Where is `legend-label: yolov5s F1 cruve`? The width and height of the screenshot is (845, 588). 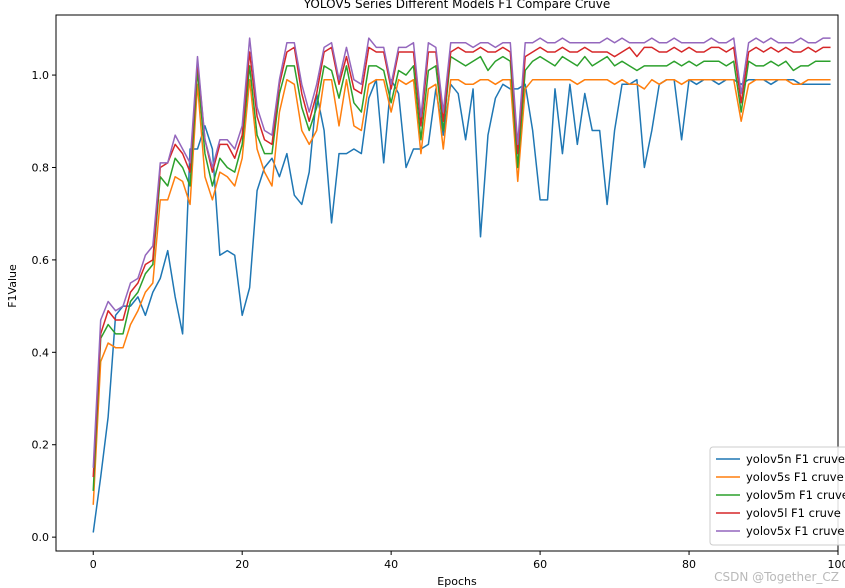 legend-label: yolov5s F1 cruve is located at coordinates (795, 477).